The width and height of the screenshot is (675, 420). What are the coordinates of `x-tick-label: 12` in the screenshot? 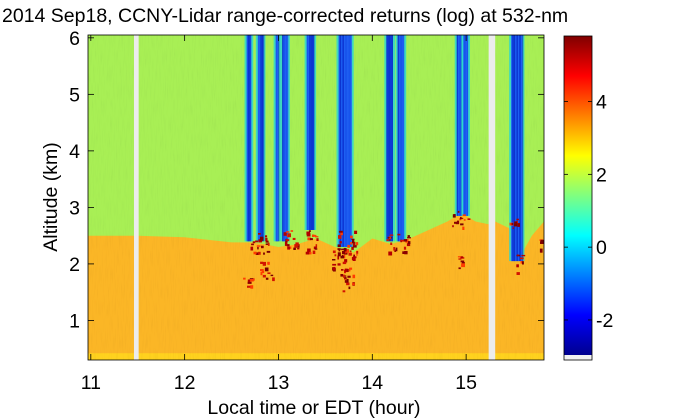 It's located at (185, 383).